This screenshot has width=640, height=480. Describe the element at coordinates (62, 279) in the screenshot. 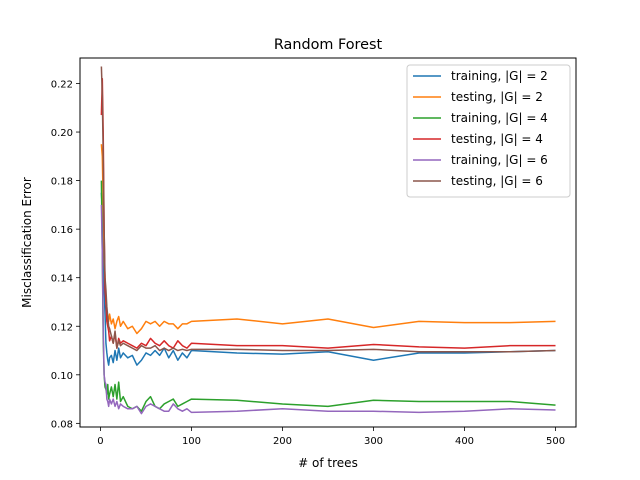

I see `y-tick-label: 0.14` at that location.